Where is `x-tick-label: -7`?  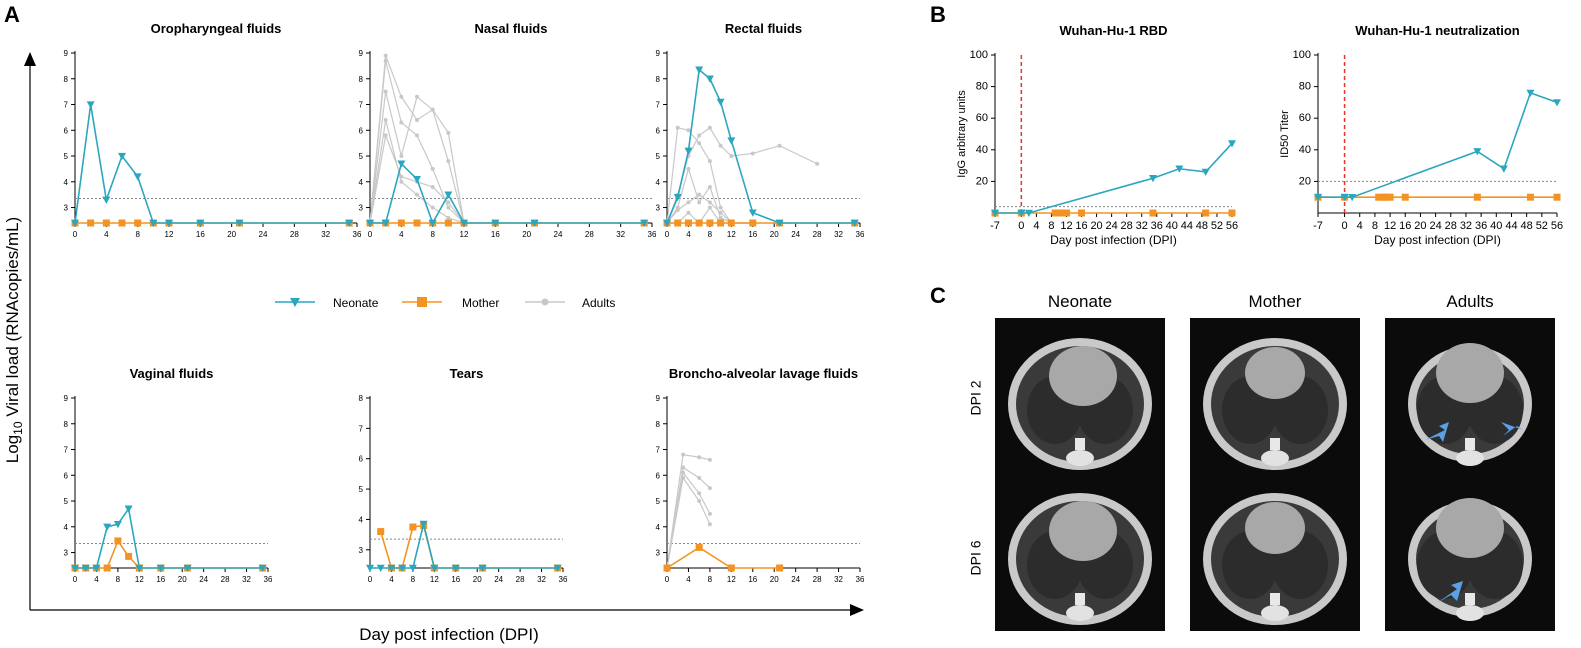 x-tick-label: -7 is located at coordinates (995, 226).